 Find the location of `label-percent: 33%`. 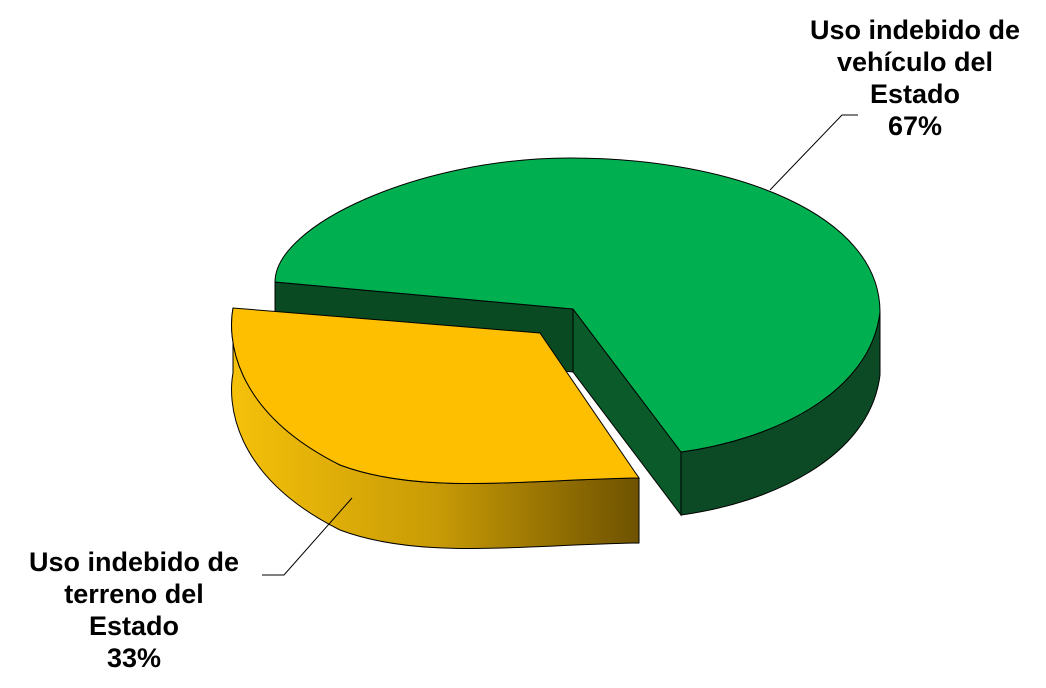

label-percent: 33% is located at coordinates (134, 658).